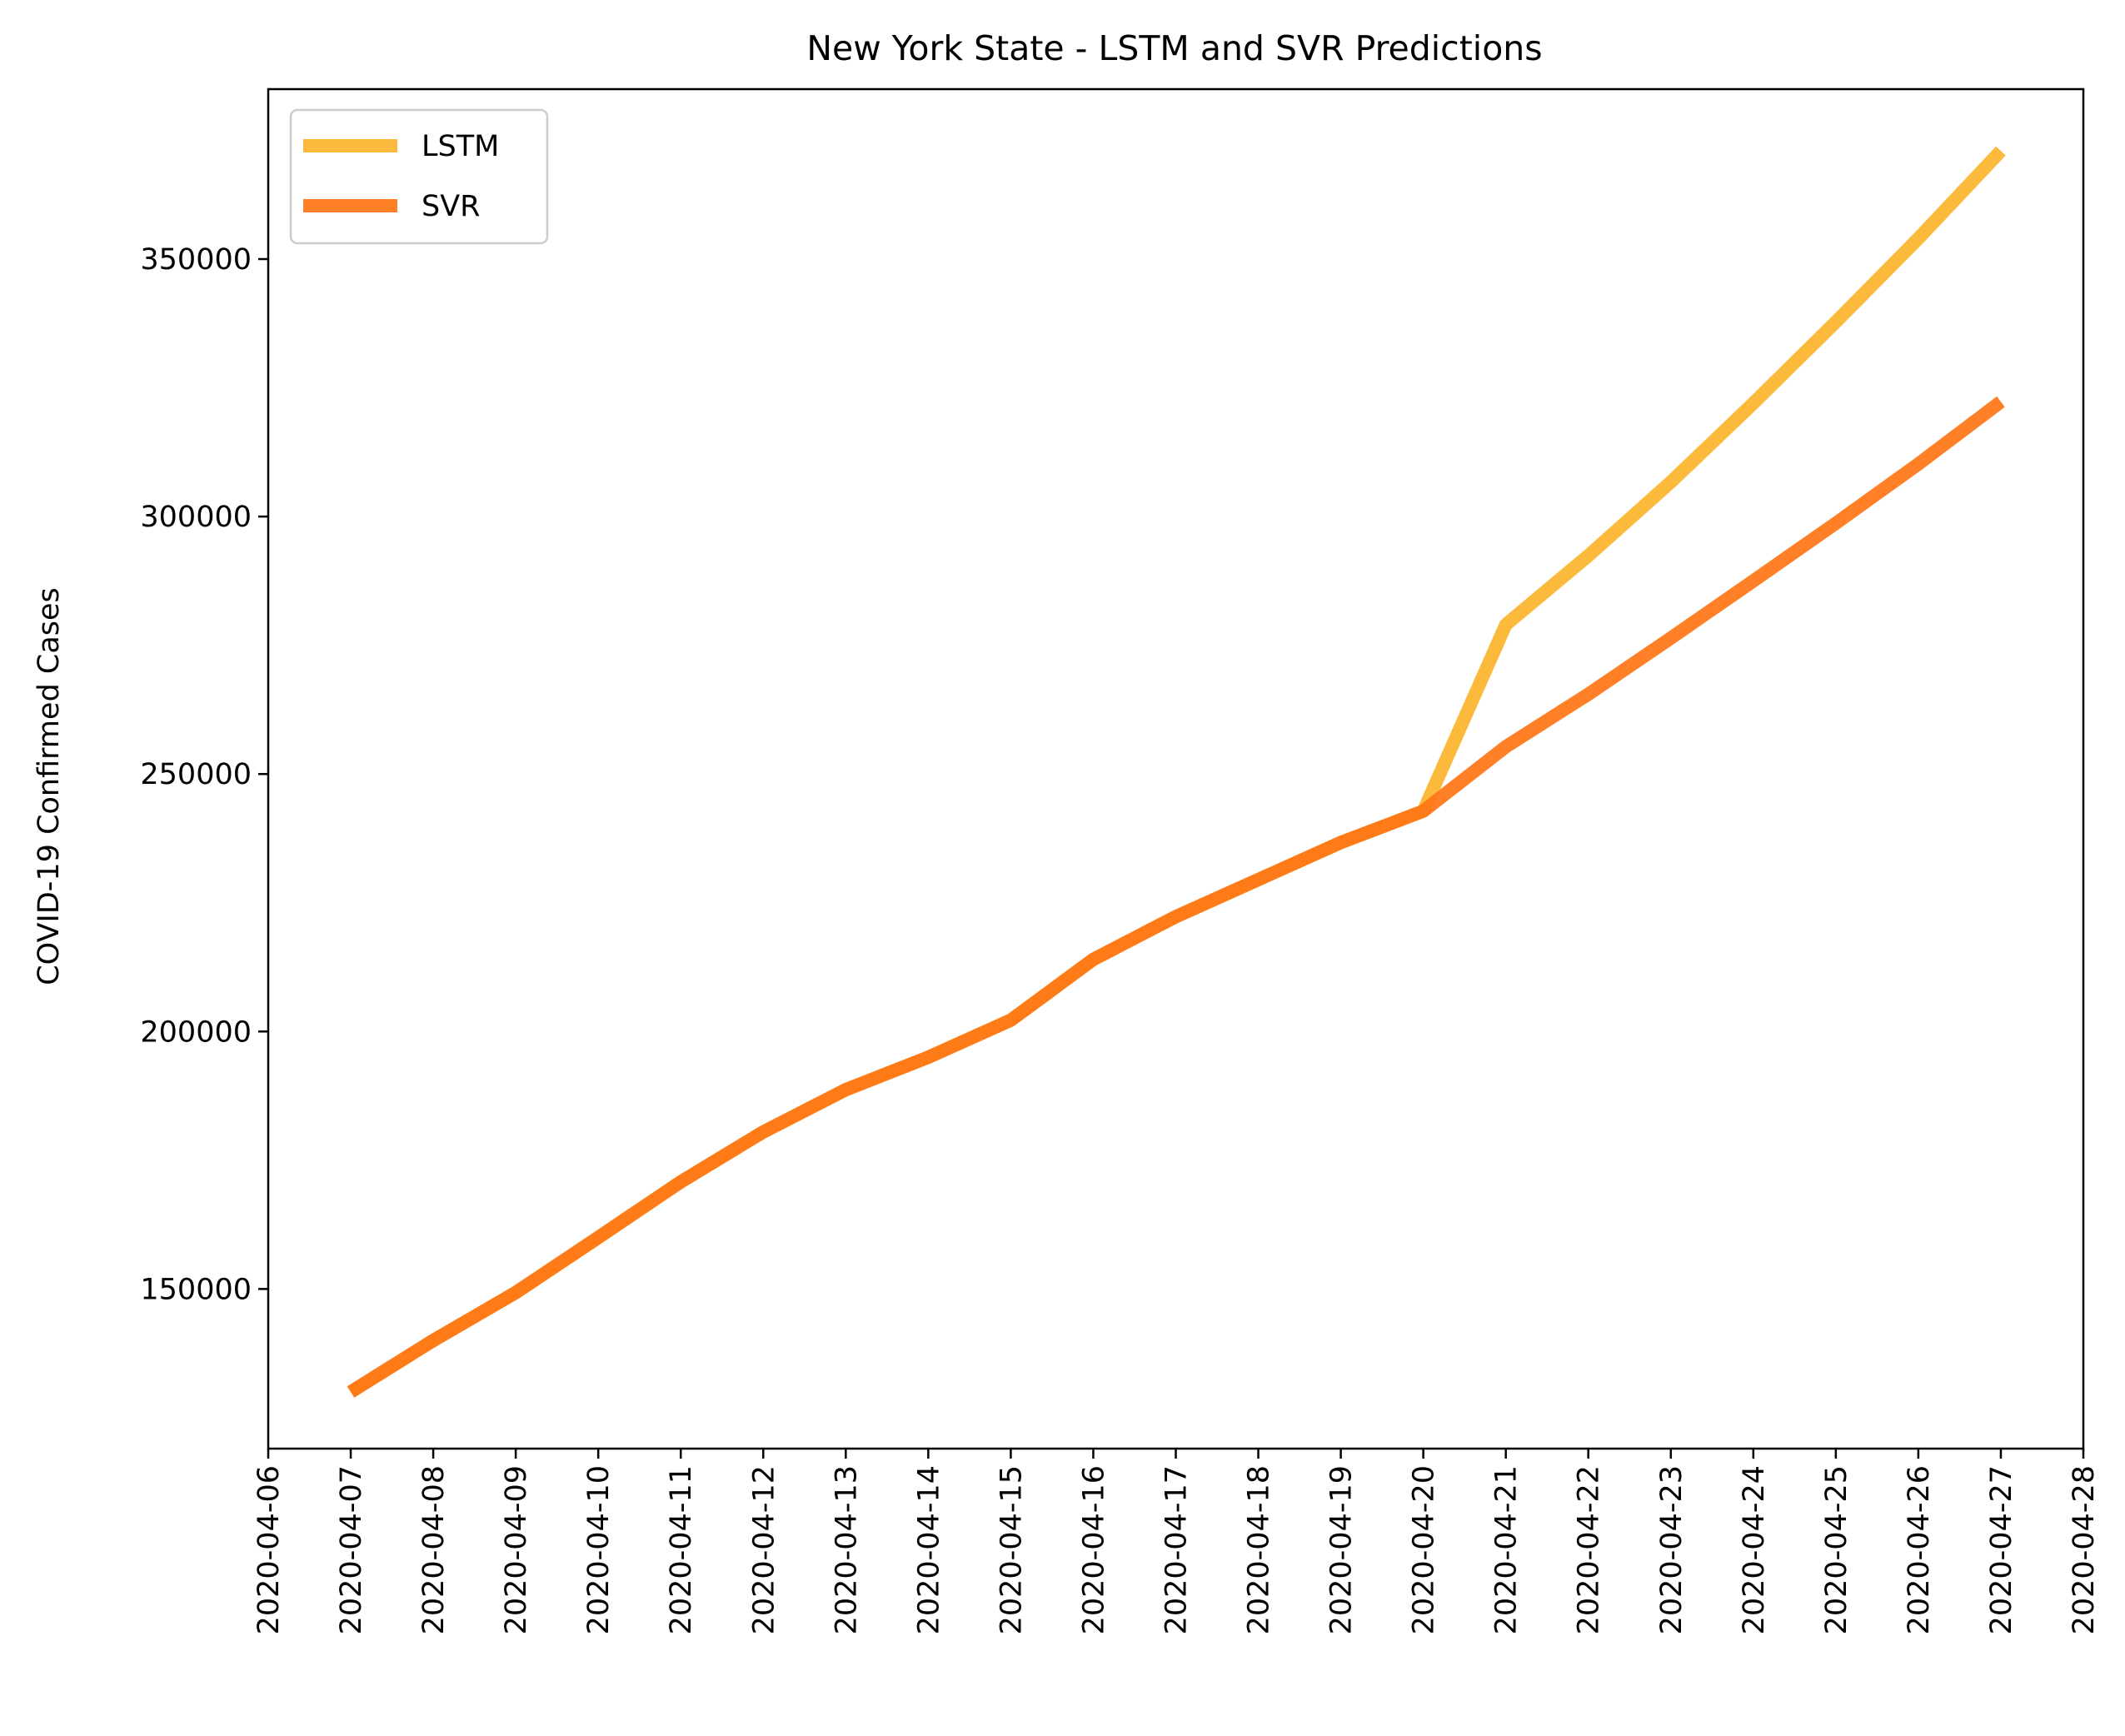 Image resolution: width=2125 pixels, height=1736 pixels. Describe the element at coordinates (196, 260) in the screenshot. I see `y-tick-label: 350000` at that location.